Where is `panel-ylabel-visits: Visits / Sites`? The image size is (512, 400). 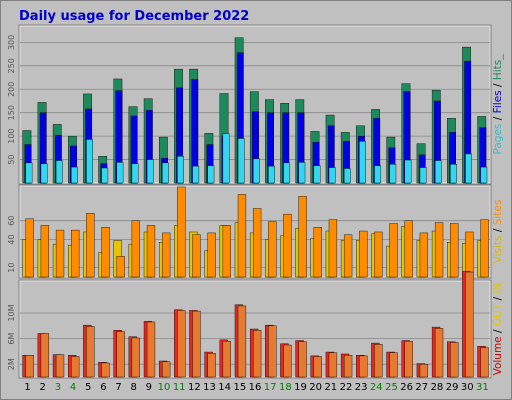
panel-ylabel-visits: Visits / Sites is located at coordinates (498, 232).